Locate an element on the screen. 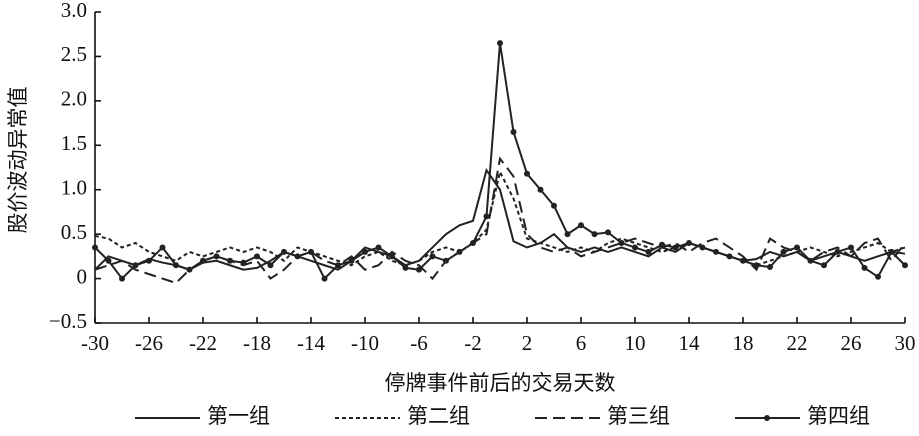  y-tick-label: 2.5 is located at coordinates (74, 54).